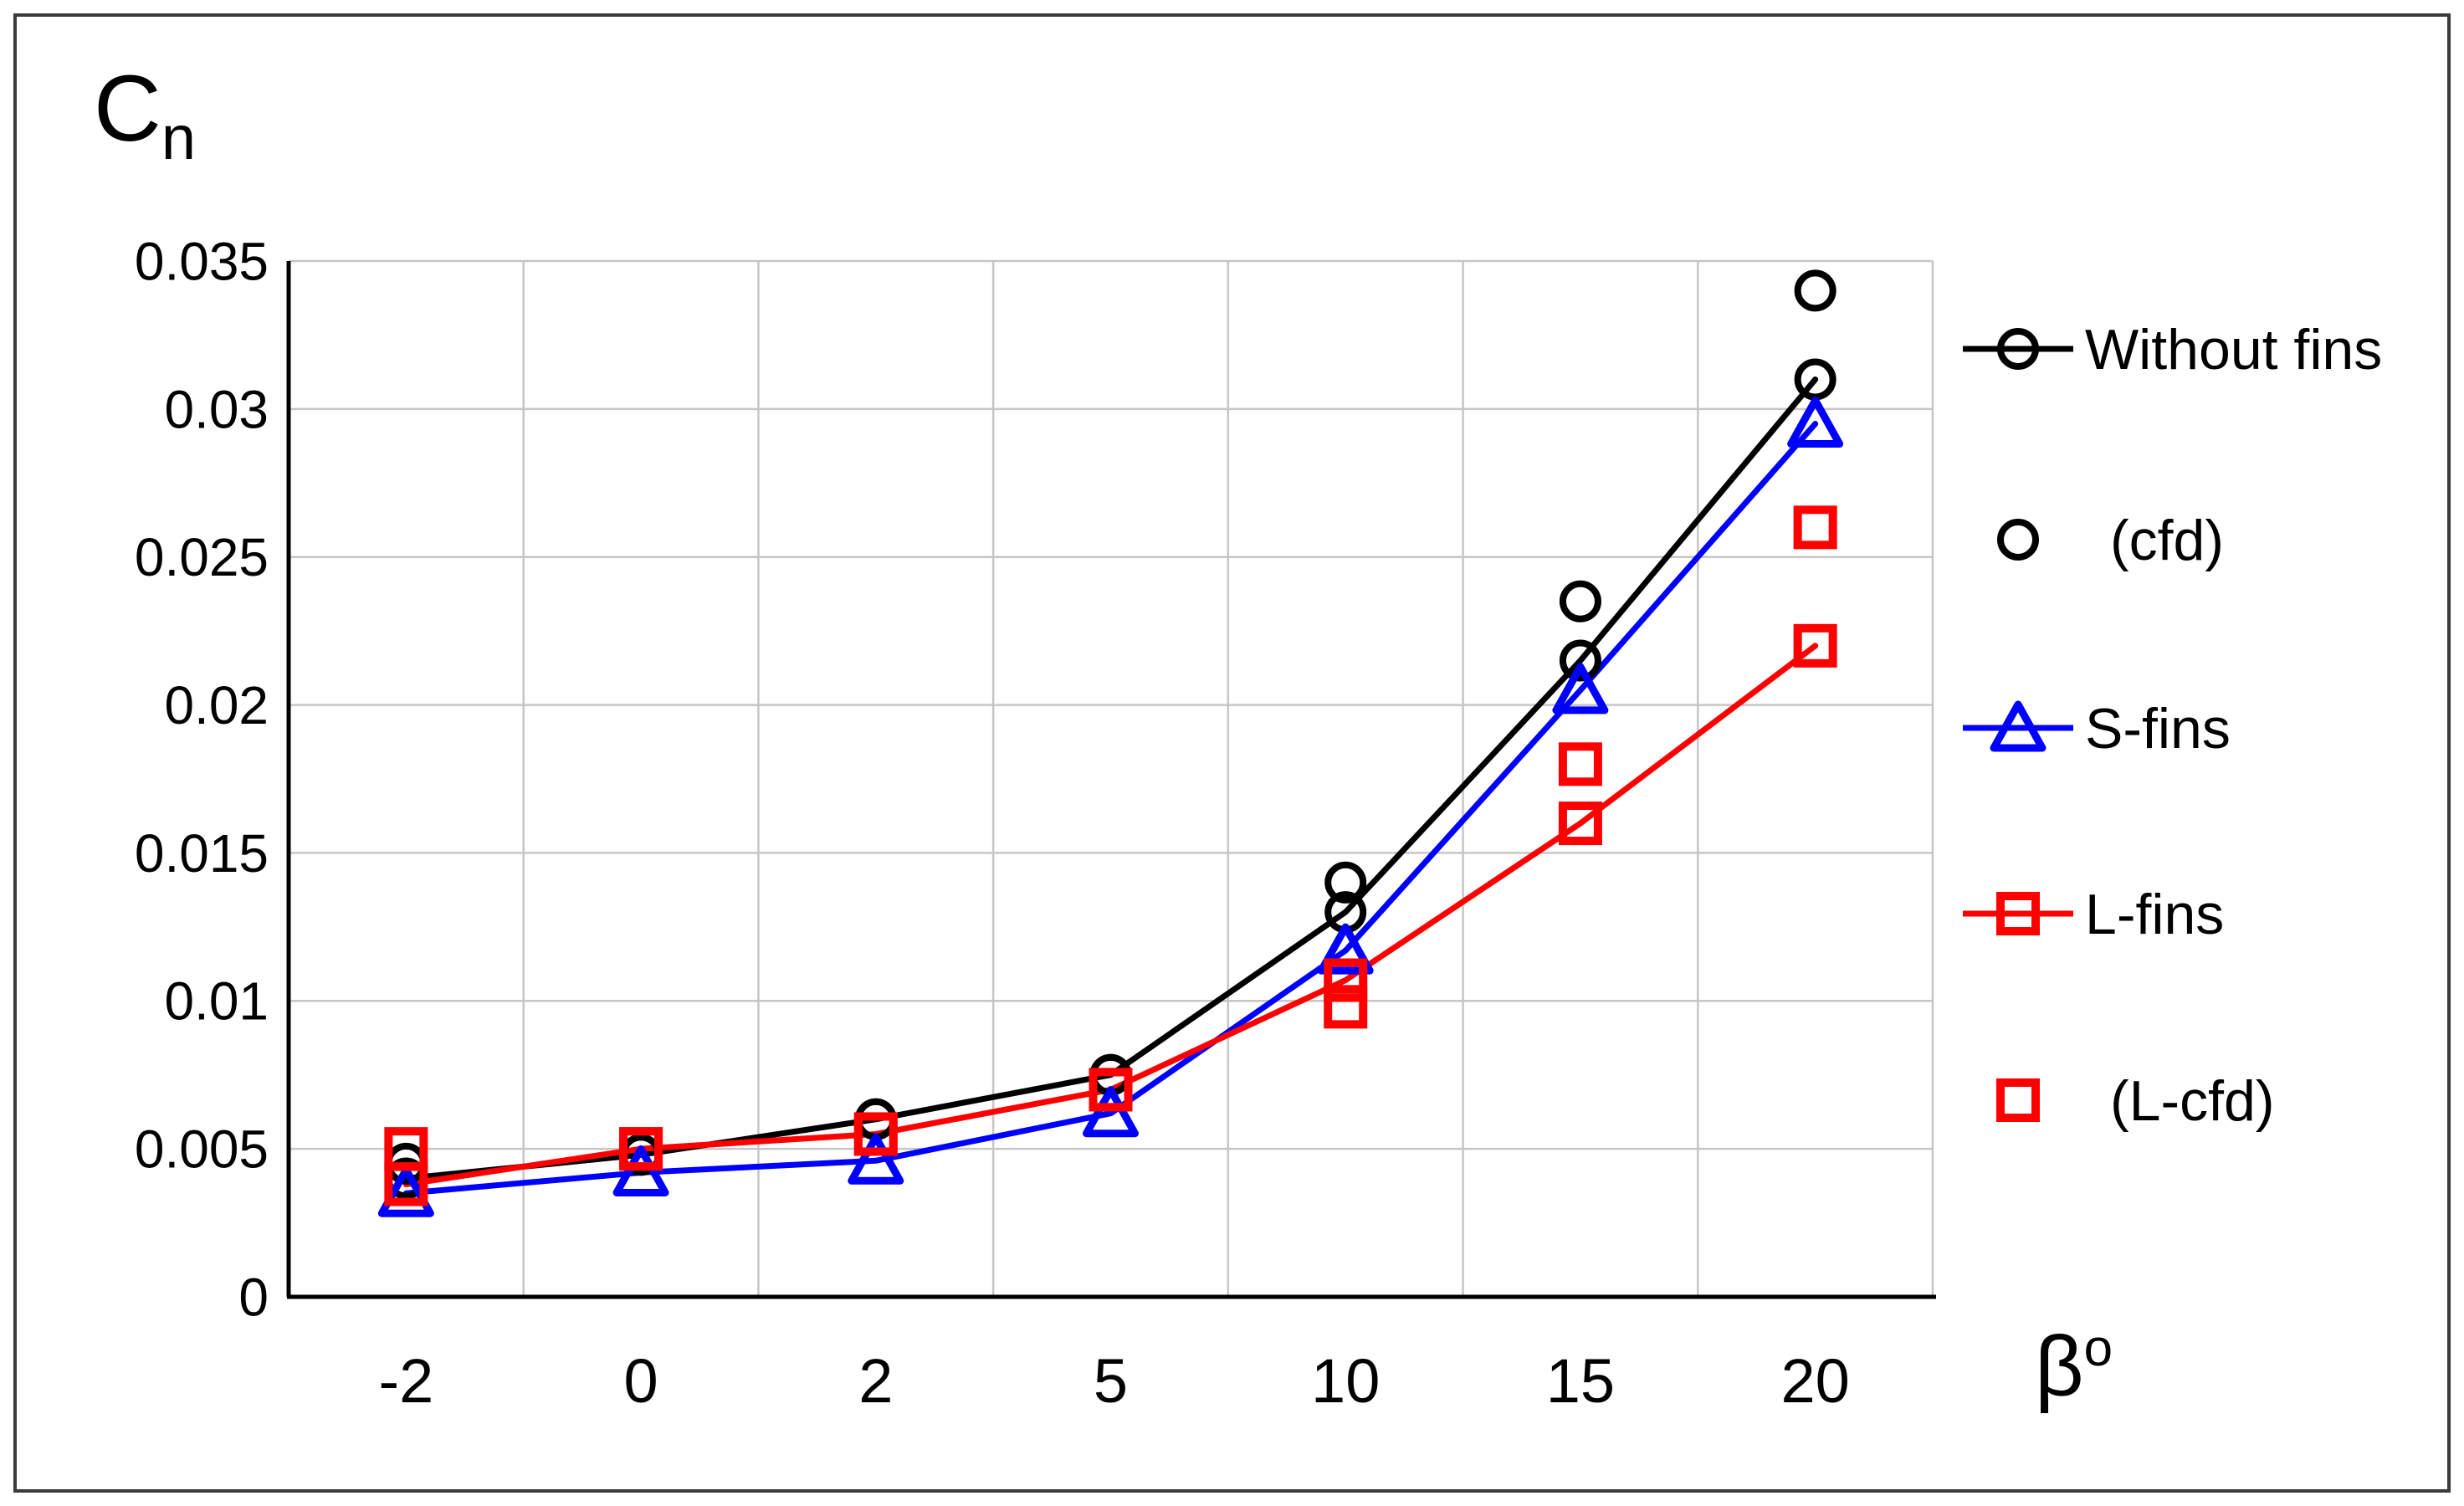  What do you see at coordinates (2192, 1101) in the screenshot?
I see `legend-label: (L-cfd)` at bounding box center [2192, 1101].